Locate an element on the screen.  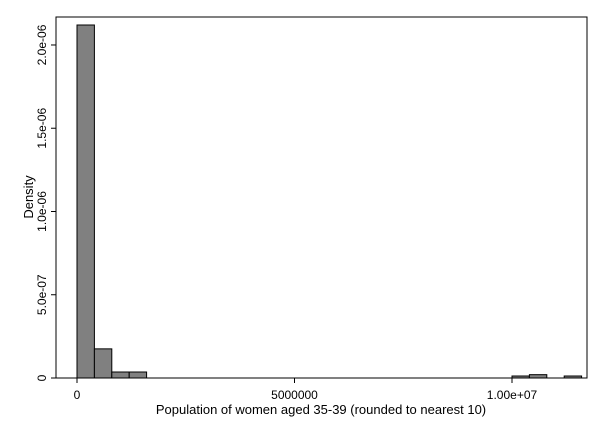
x-tick-label-2: 1.00e+07 is located at coordinates (512, 395).